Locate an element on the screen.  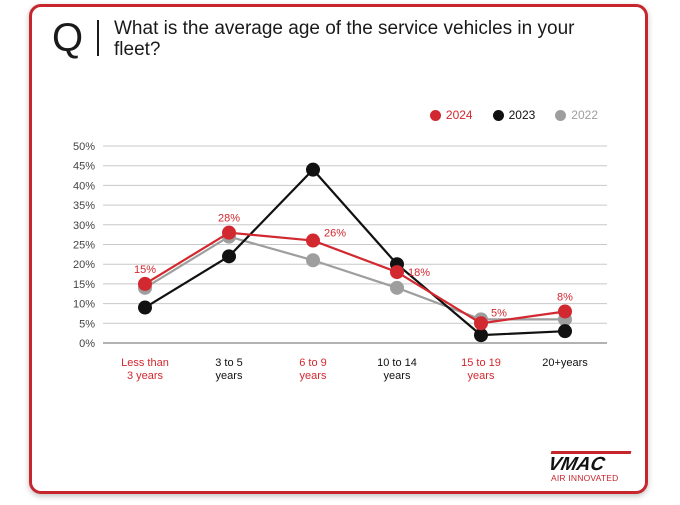
data-label-2024: 26% is located at coordinates (335, 234).